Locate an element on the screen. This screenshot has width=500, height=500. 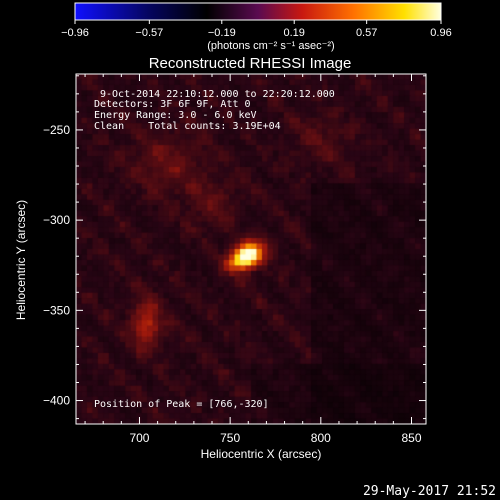
annotation-detectors: Detectors: 3F 6F 9F, Att 0 is located at coordinates (172, 104).